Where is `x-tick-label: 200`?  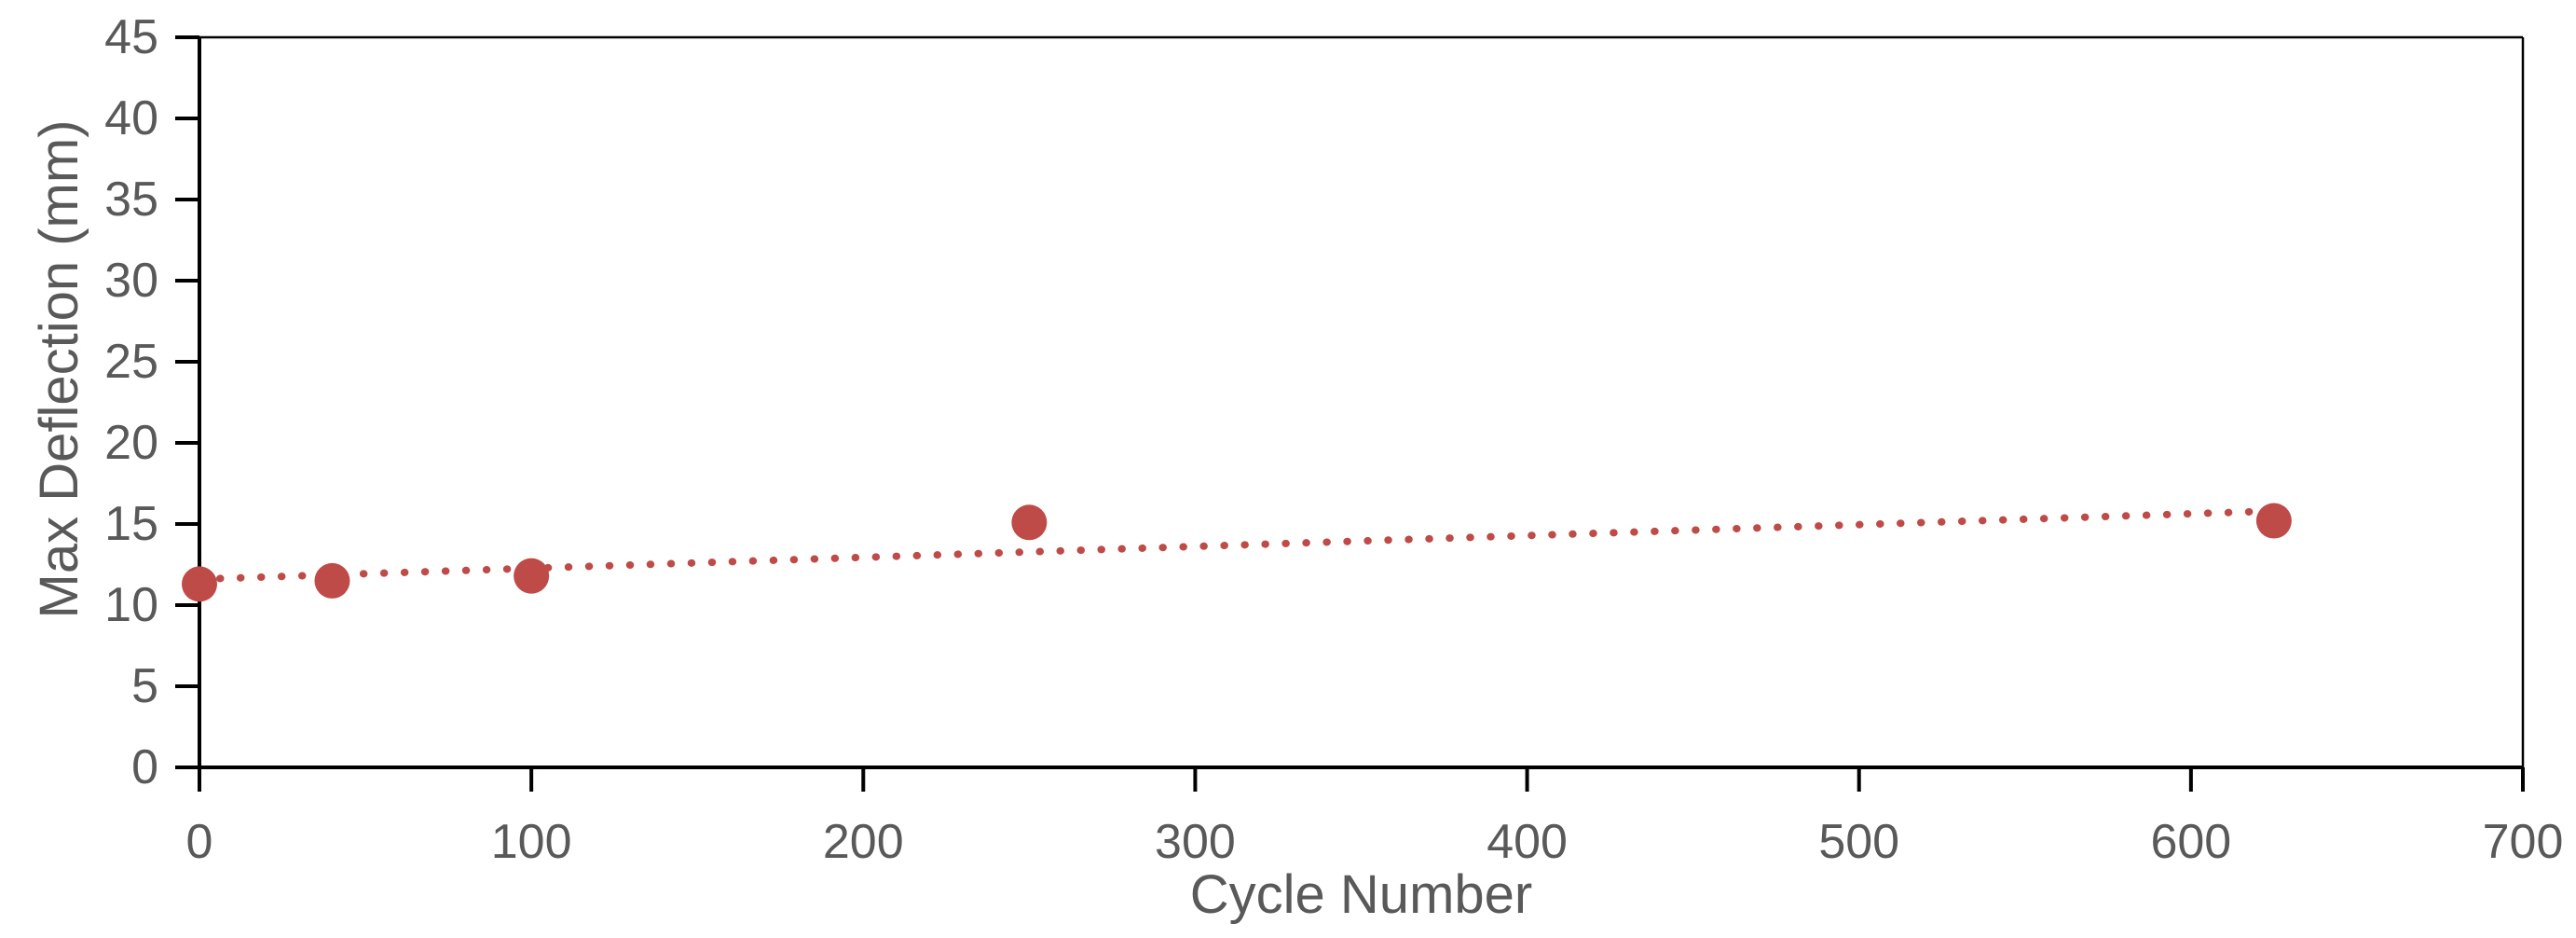
x-tick-label: 200 is located at coordinates (863, 842).